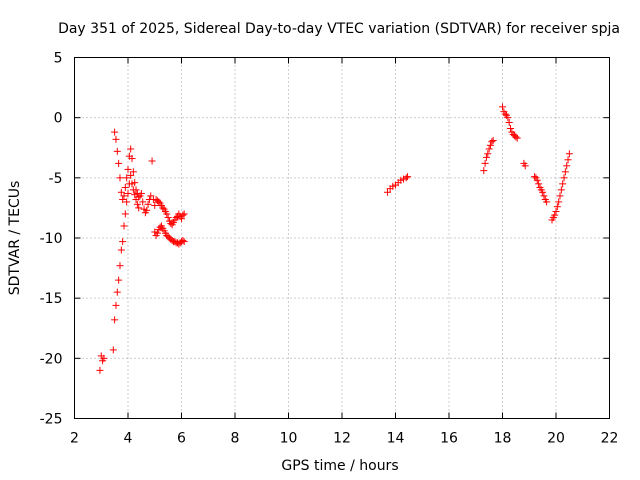 This screenshot has width=640, height=480. What do you see at coordinates (342, 439) in the screenshot?
I see `x-tick-label: 12` at bounding box center [342, 439].